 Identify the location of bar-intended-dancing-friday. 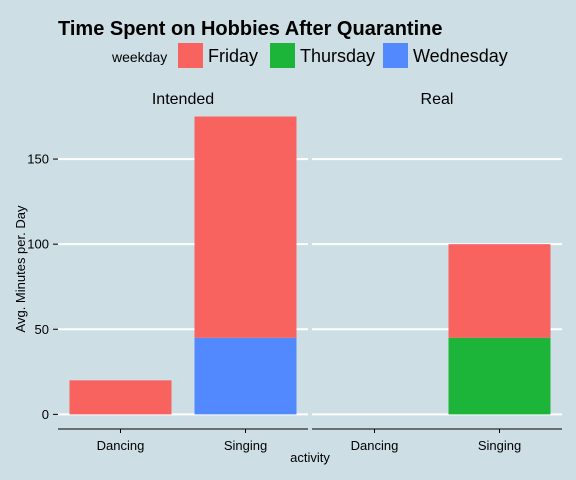
(120, 397).